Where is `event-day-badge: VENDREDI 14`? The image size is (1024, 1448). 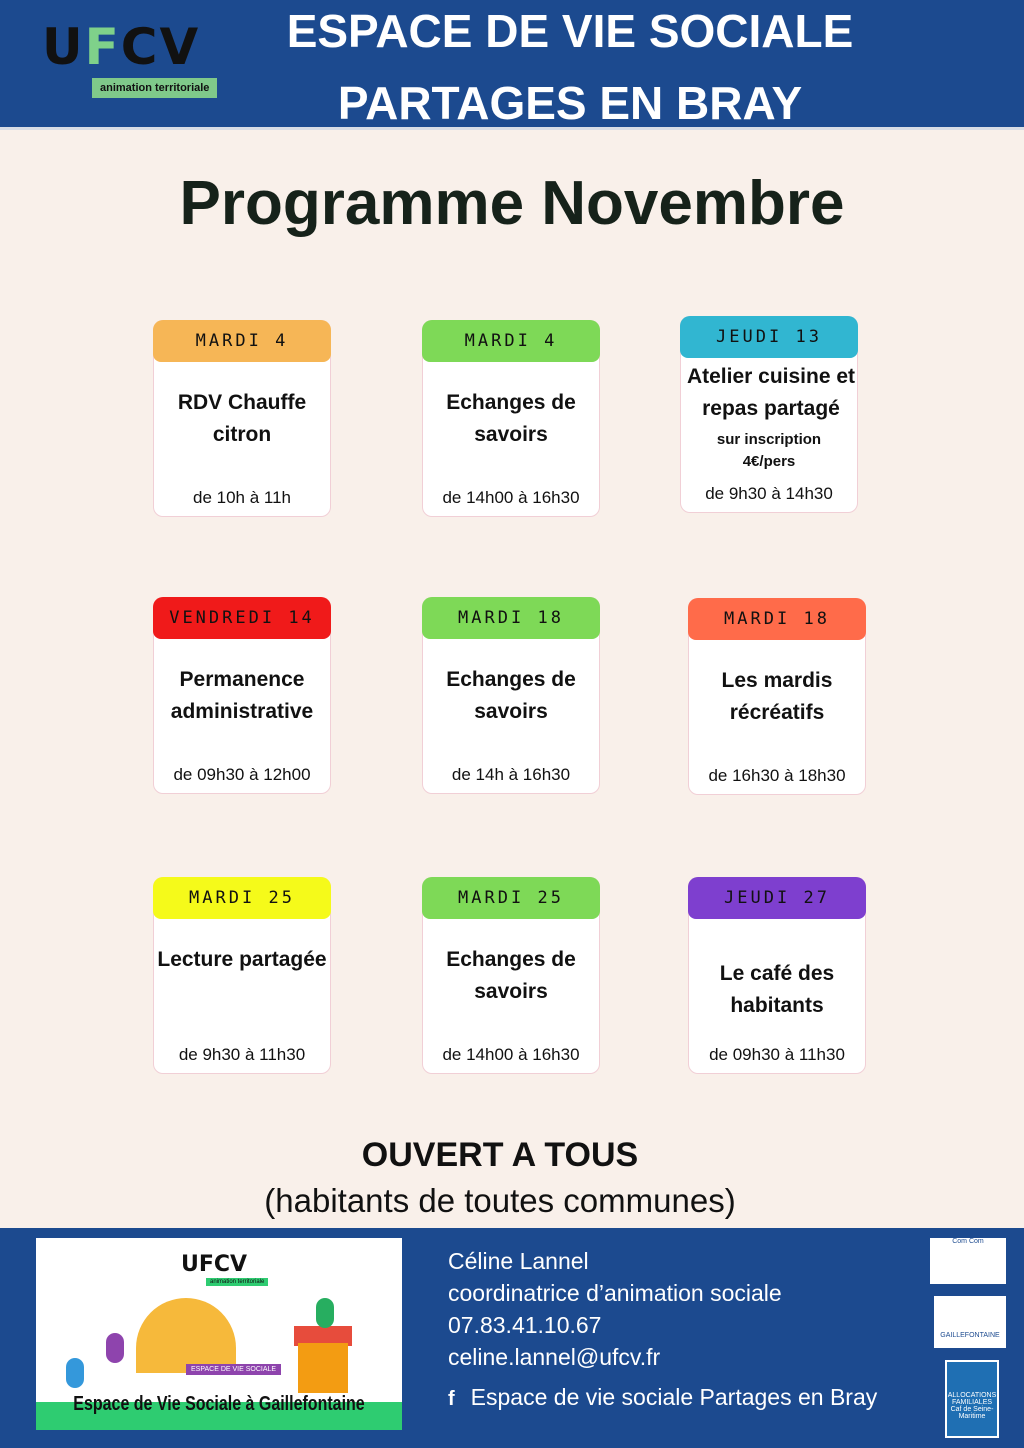 event-day-badge: VENDREDI 14 is located at coordinates (242, 618).